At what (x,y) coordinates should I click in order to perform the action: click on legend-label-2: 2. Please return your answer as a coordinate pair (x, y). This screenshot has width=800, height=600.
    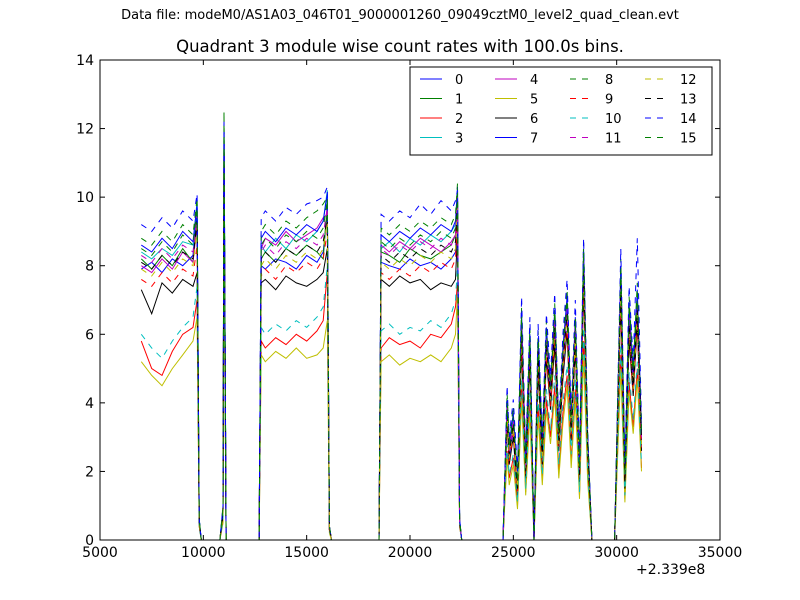
    Looking at the image, I should click on (459, 119).